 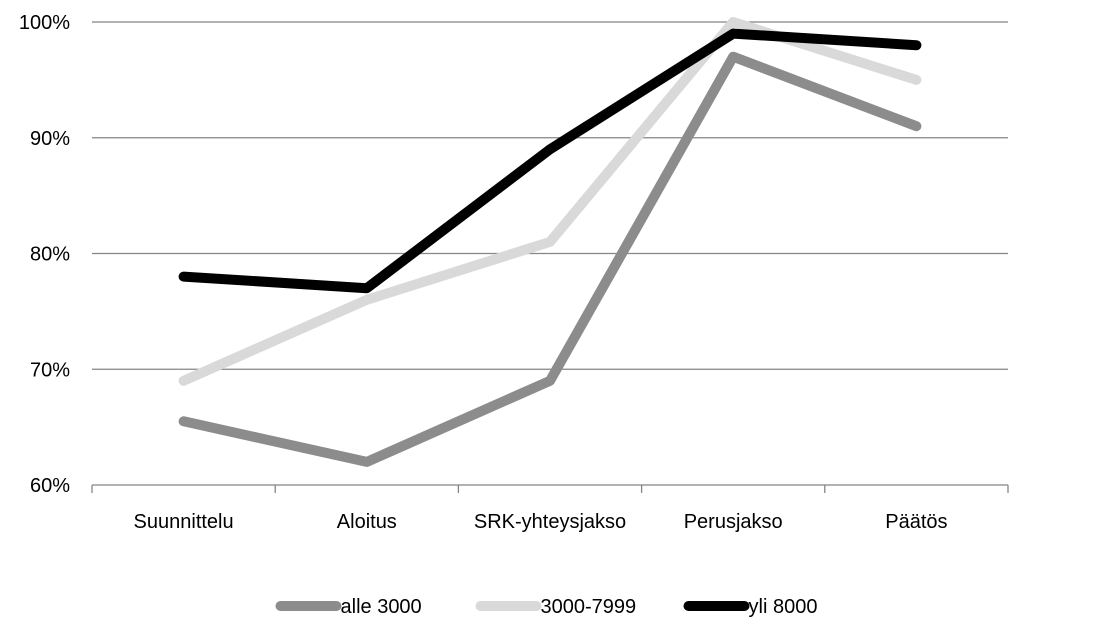 I want to click on legend: alle 3000 3000-7999 yli 8000, so click(x=546, y=607).